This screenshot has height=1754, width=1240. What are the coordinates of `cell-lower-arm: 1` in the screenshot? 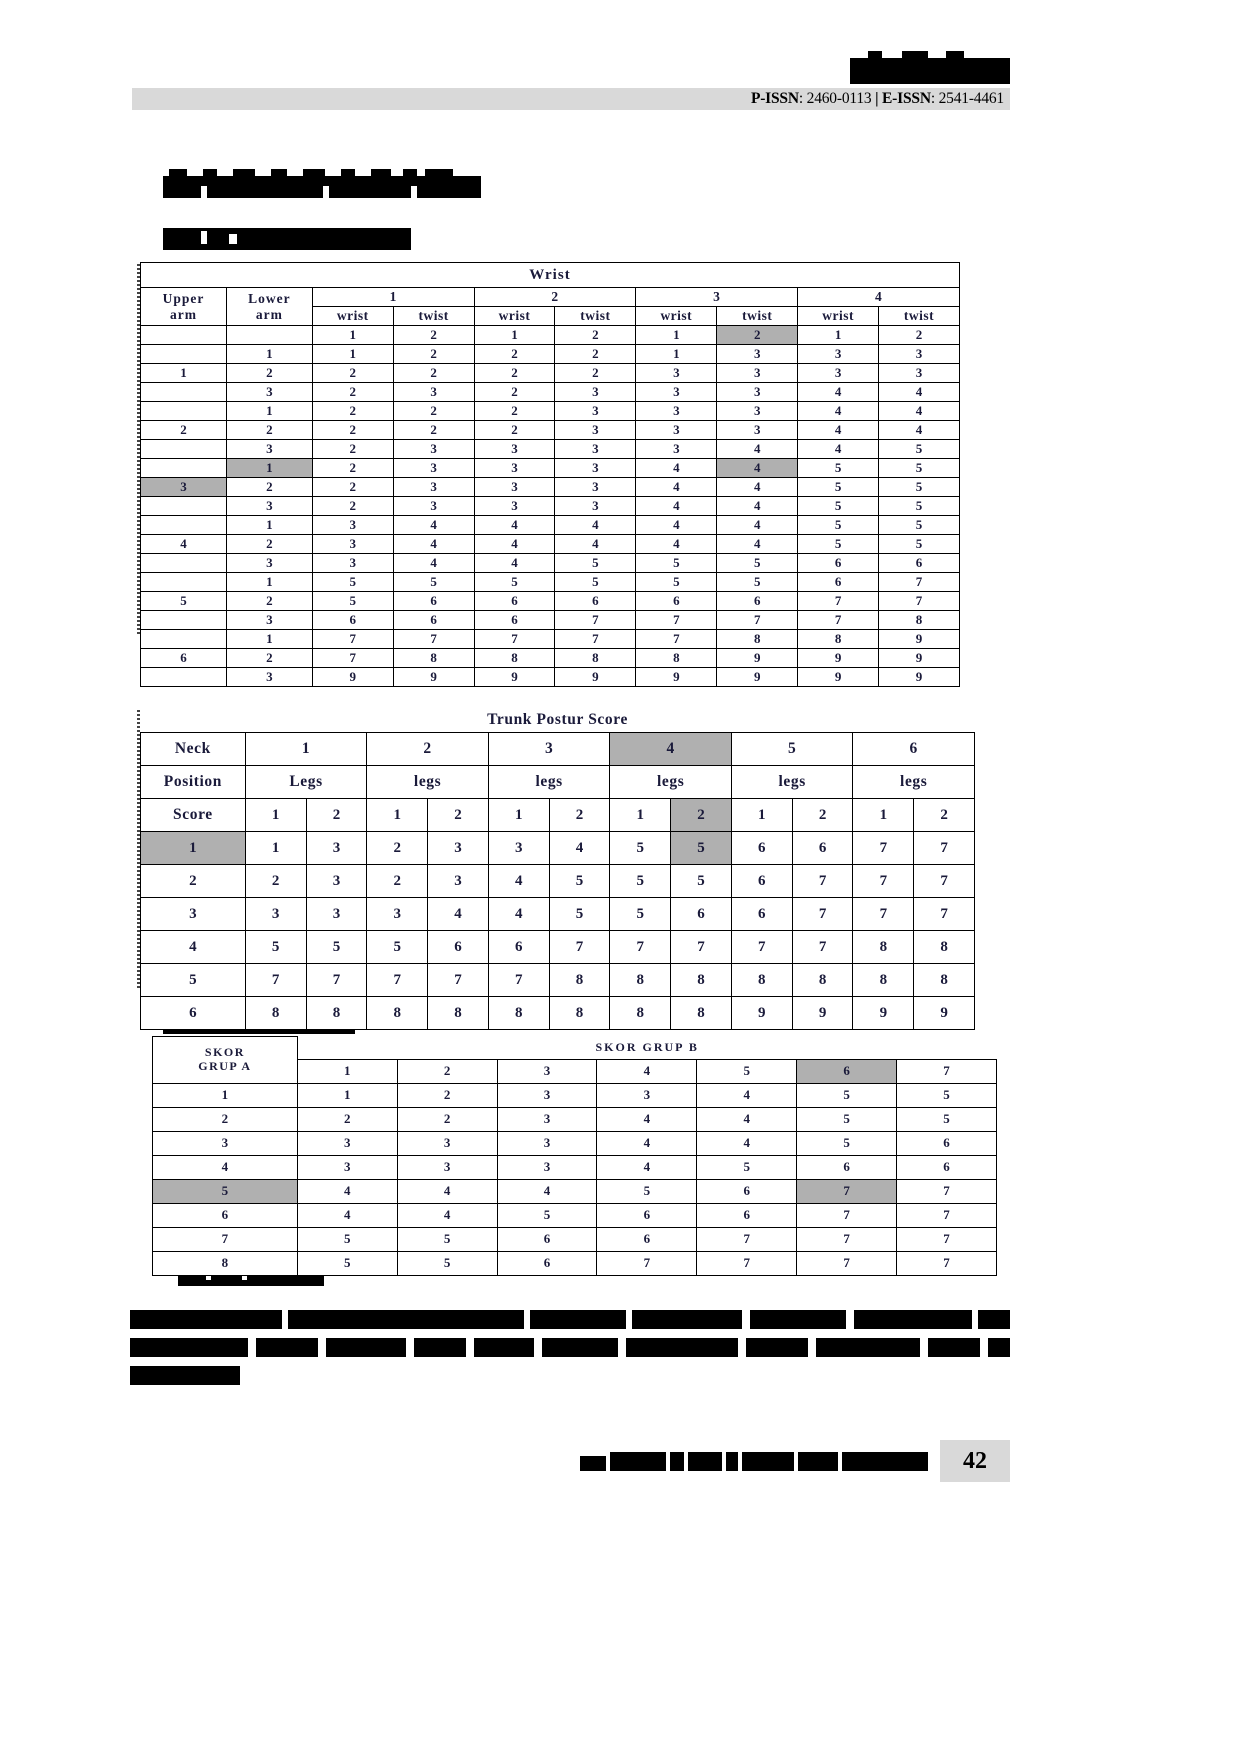 It's located at (269, 525).